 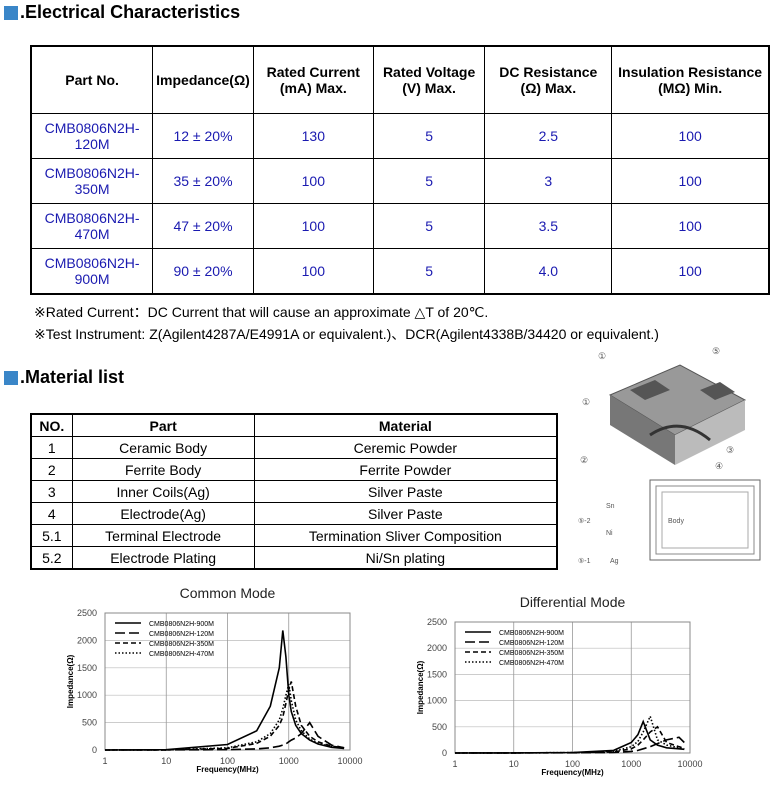 I want to click on cell: Ni/Sn plating, so click(x=405, y=558).